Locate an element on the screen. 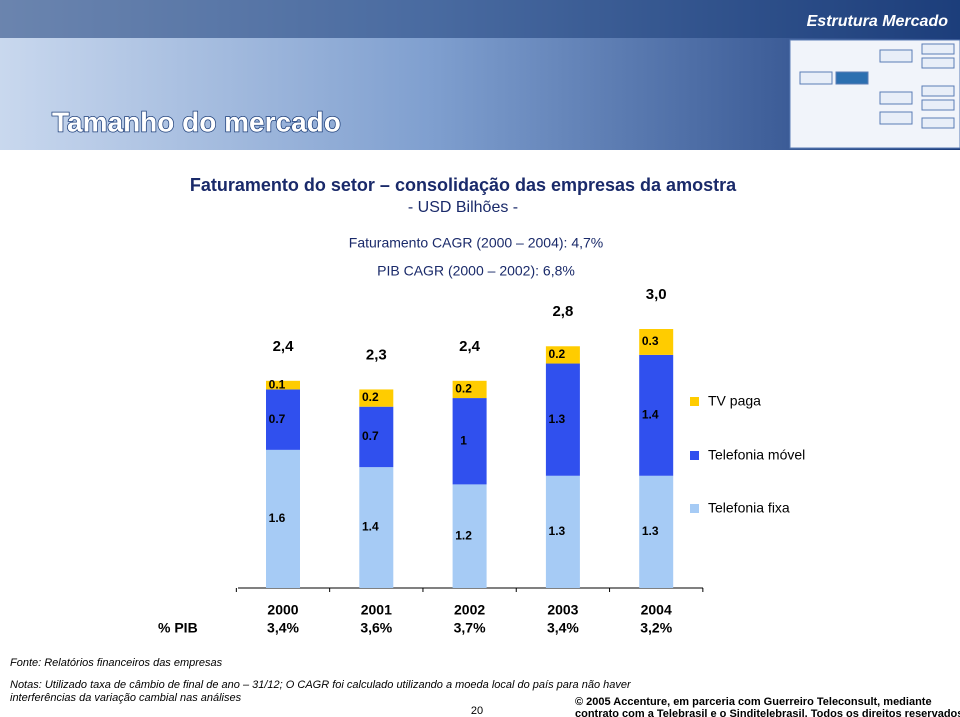  pib-value: 3,2% is located at coordinates (656, 628).